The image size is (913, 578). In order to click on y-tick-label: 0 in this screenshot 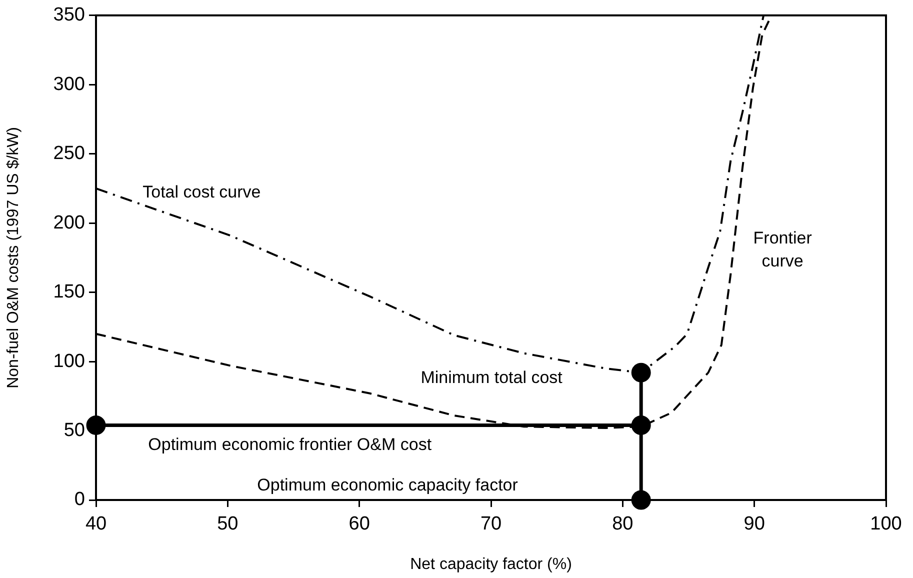, I will do `click(79, 499)`.